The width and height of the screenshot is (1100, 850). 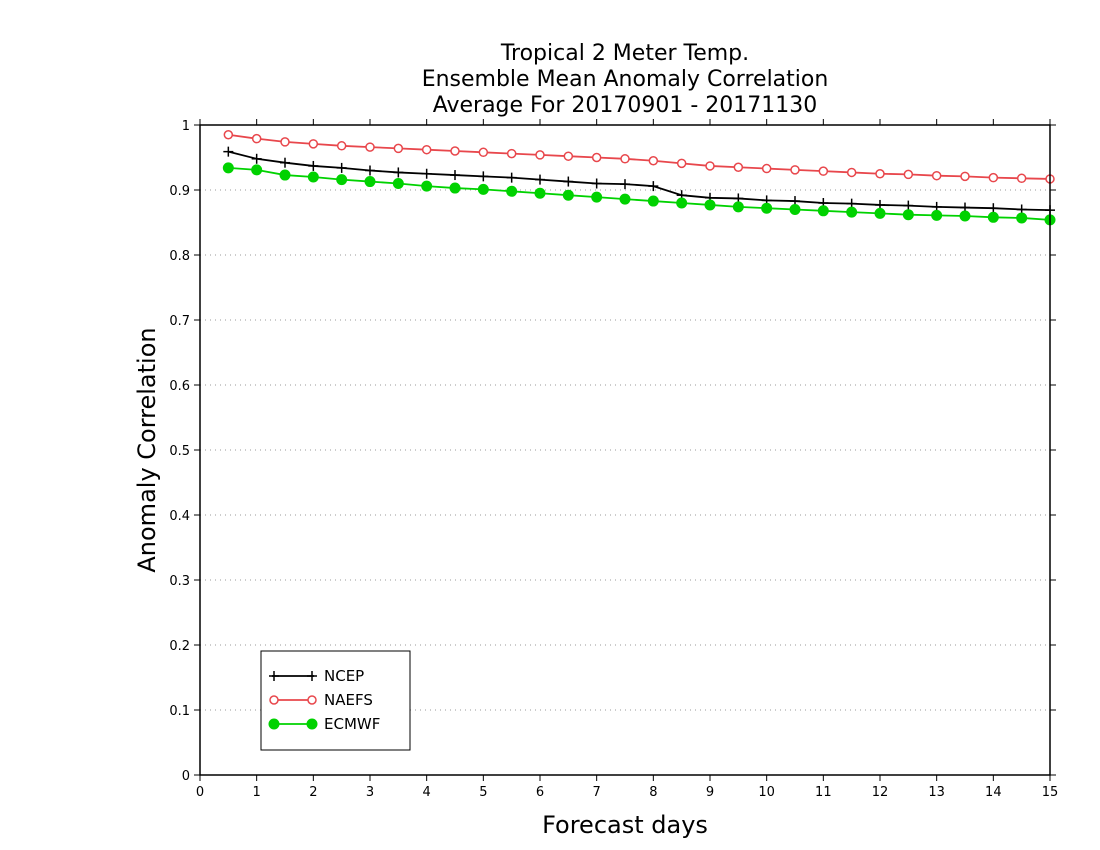 What do you see at coordinates (179, 191) in the screenshot?
I see `y-tick-label: 0.9` at bounding box center [179, 191].